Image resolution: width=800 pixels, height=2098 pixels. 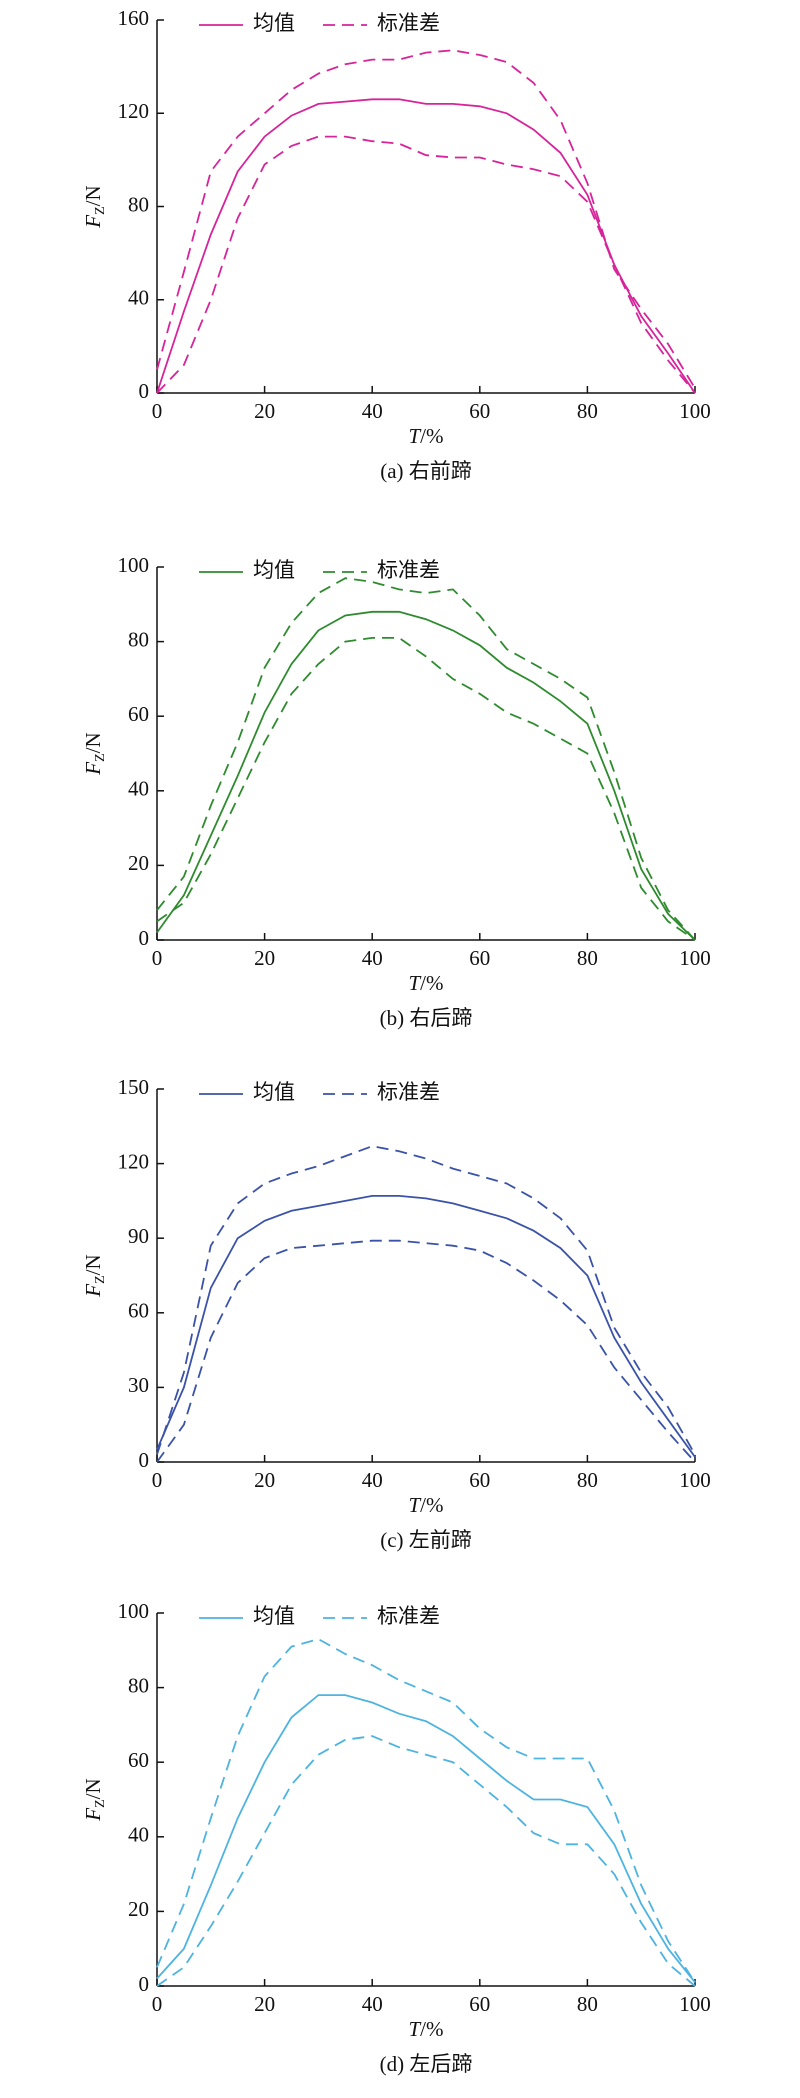 What do you see at coordinates (138, 1385) in the screenshot?
I see `y-tick-label: 30` at bounding box center [138, 1385].